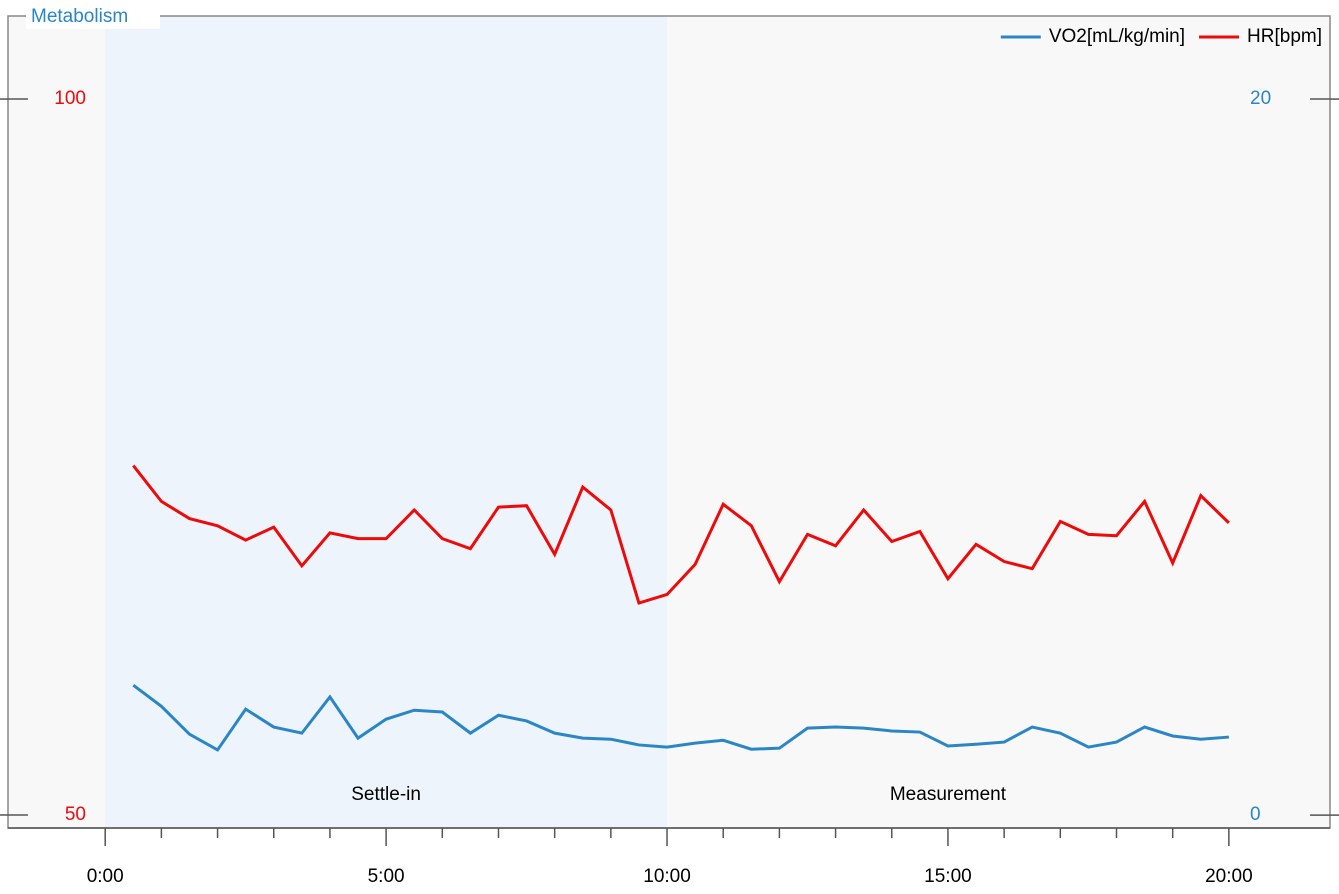 The height and width of the screenshot is (894, 1339). What do you see at coordinates (386, 876) in the screenshot?
I see `x-tick-label: 5:00` at bounding box center [386, 876].